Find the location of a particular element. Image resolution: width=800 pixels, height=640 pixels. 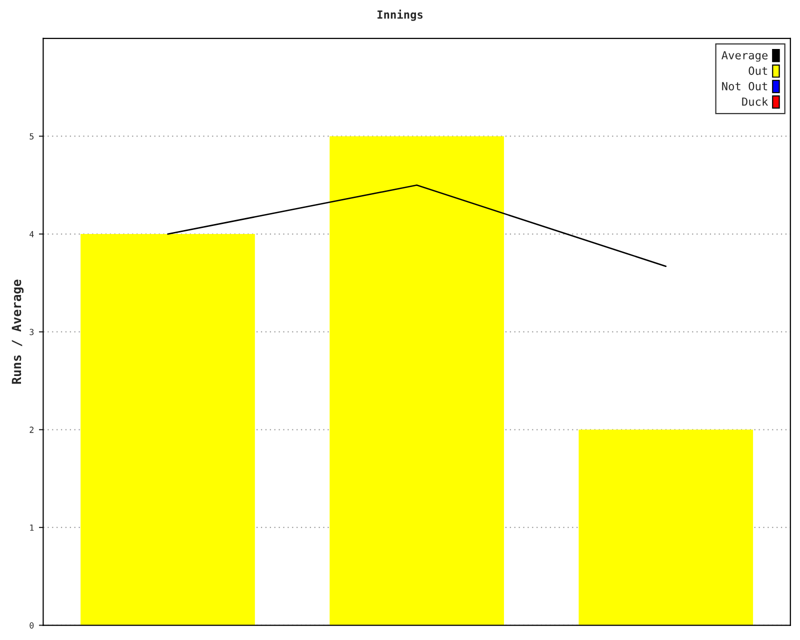

y-tick-label: 4 is located at coordinates (32, 234).